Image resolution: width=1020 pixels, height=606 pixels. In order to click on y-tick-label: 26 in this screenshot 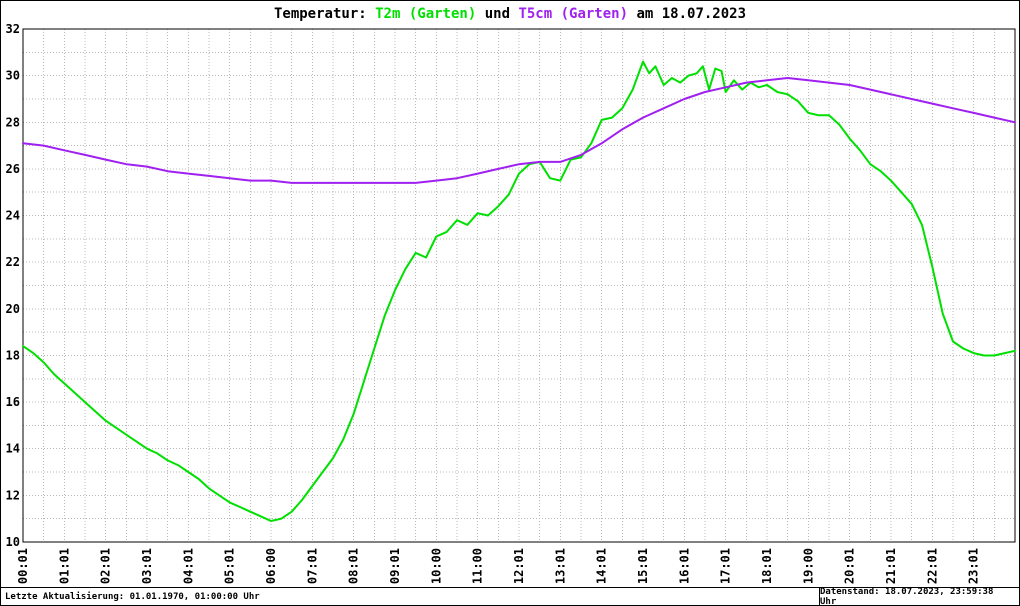, I will do `click(13, 169)`.